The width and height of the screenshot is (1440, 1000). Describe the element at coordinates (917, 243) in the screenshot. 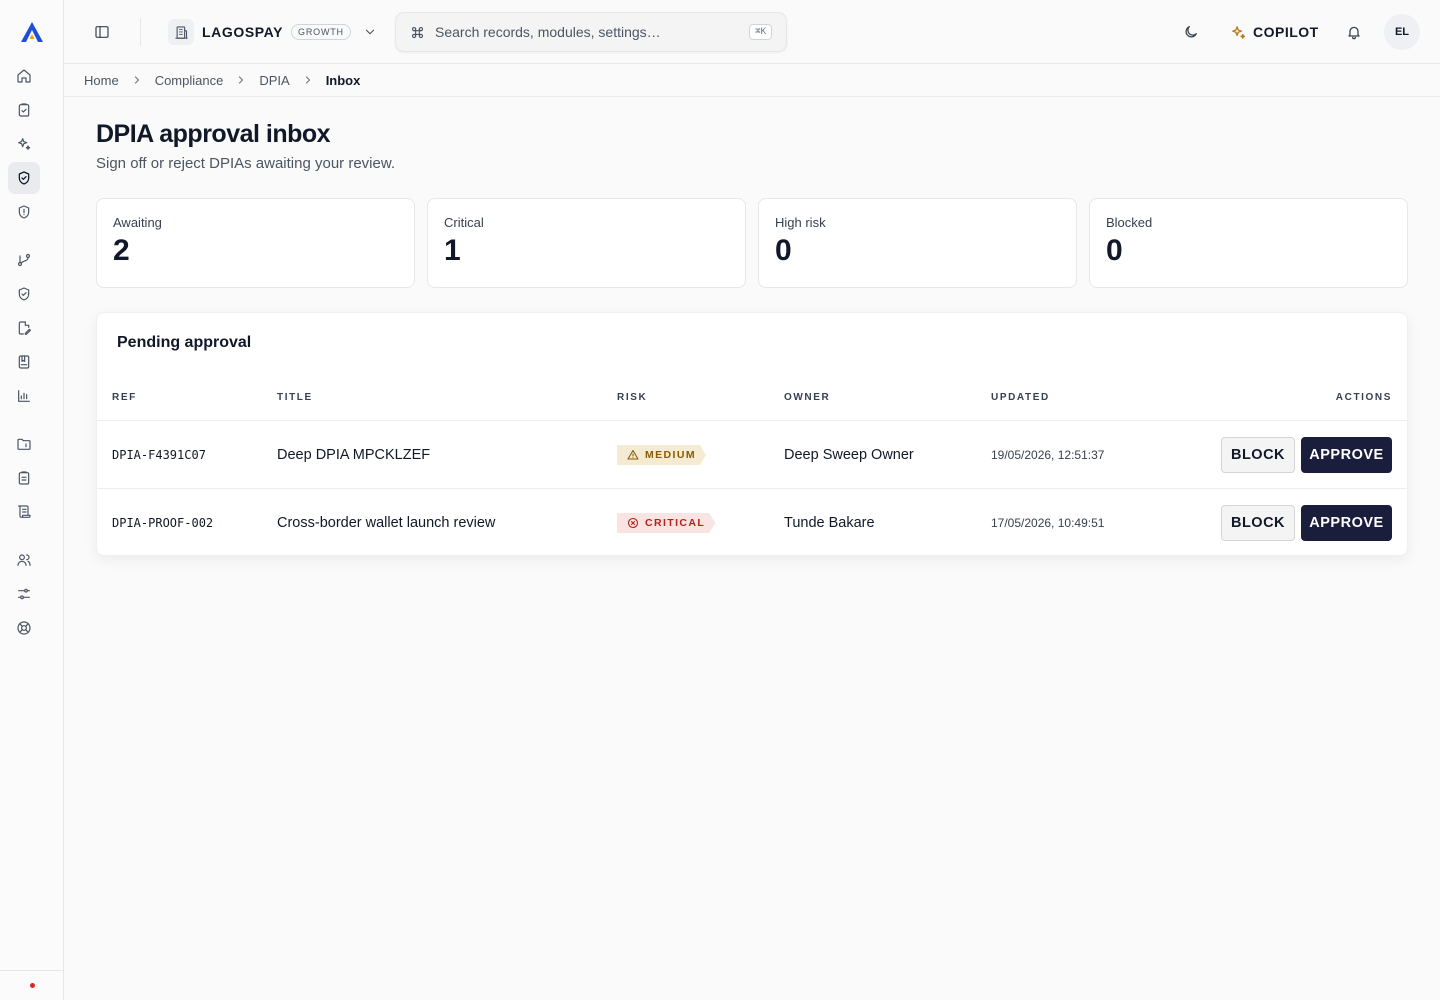

I see `stat-card-high-risk: High risk 0` at that location.